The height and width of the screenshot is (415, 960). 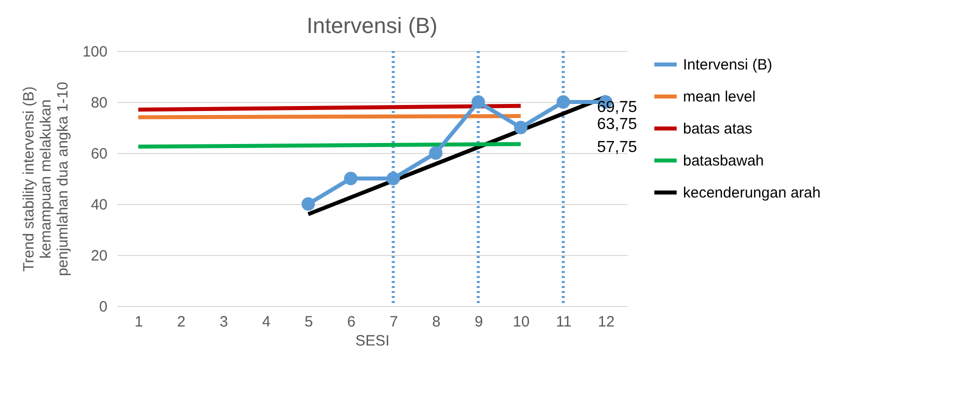 What do you see at coordinates (372, 341) in the screenshot?
I see `x-axis-title: SESI` at bounding box center [372, 341].